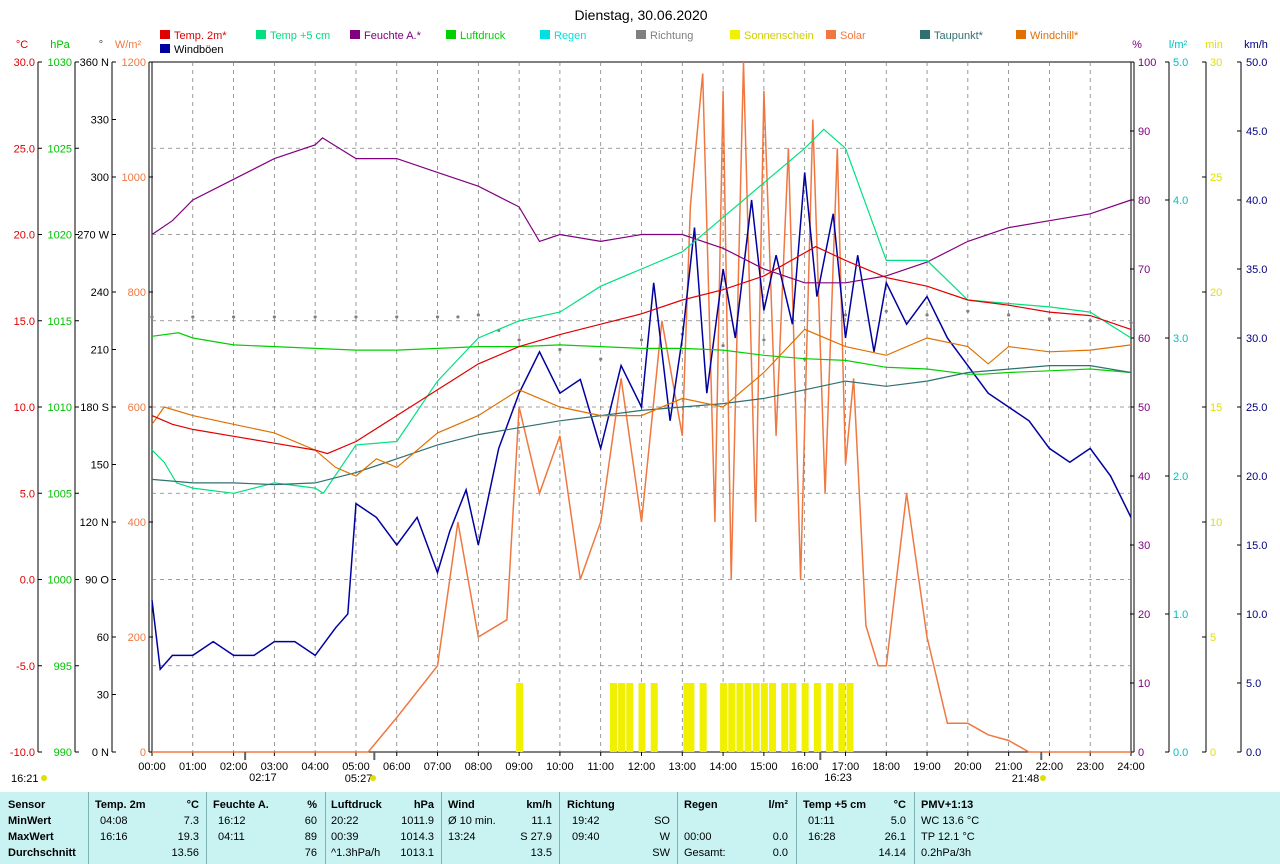  Describe the element at coordinates (886, 767) in the screenshot. I see `x-tick-label: 18:00` at that location.